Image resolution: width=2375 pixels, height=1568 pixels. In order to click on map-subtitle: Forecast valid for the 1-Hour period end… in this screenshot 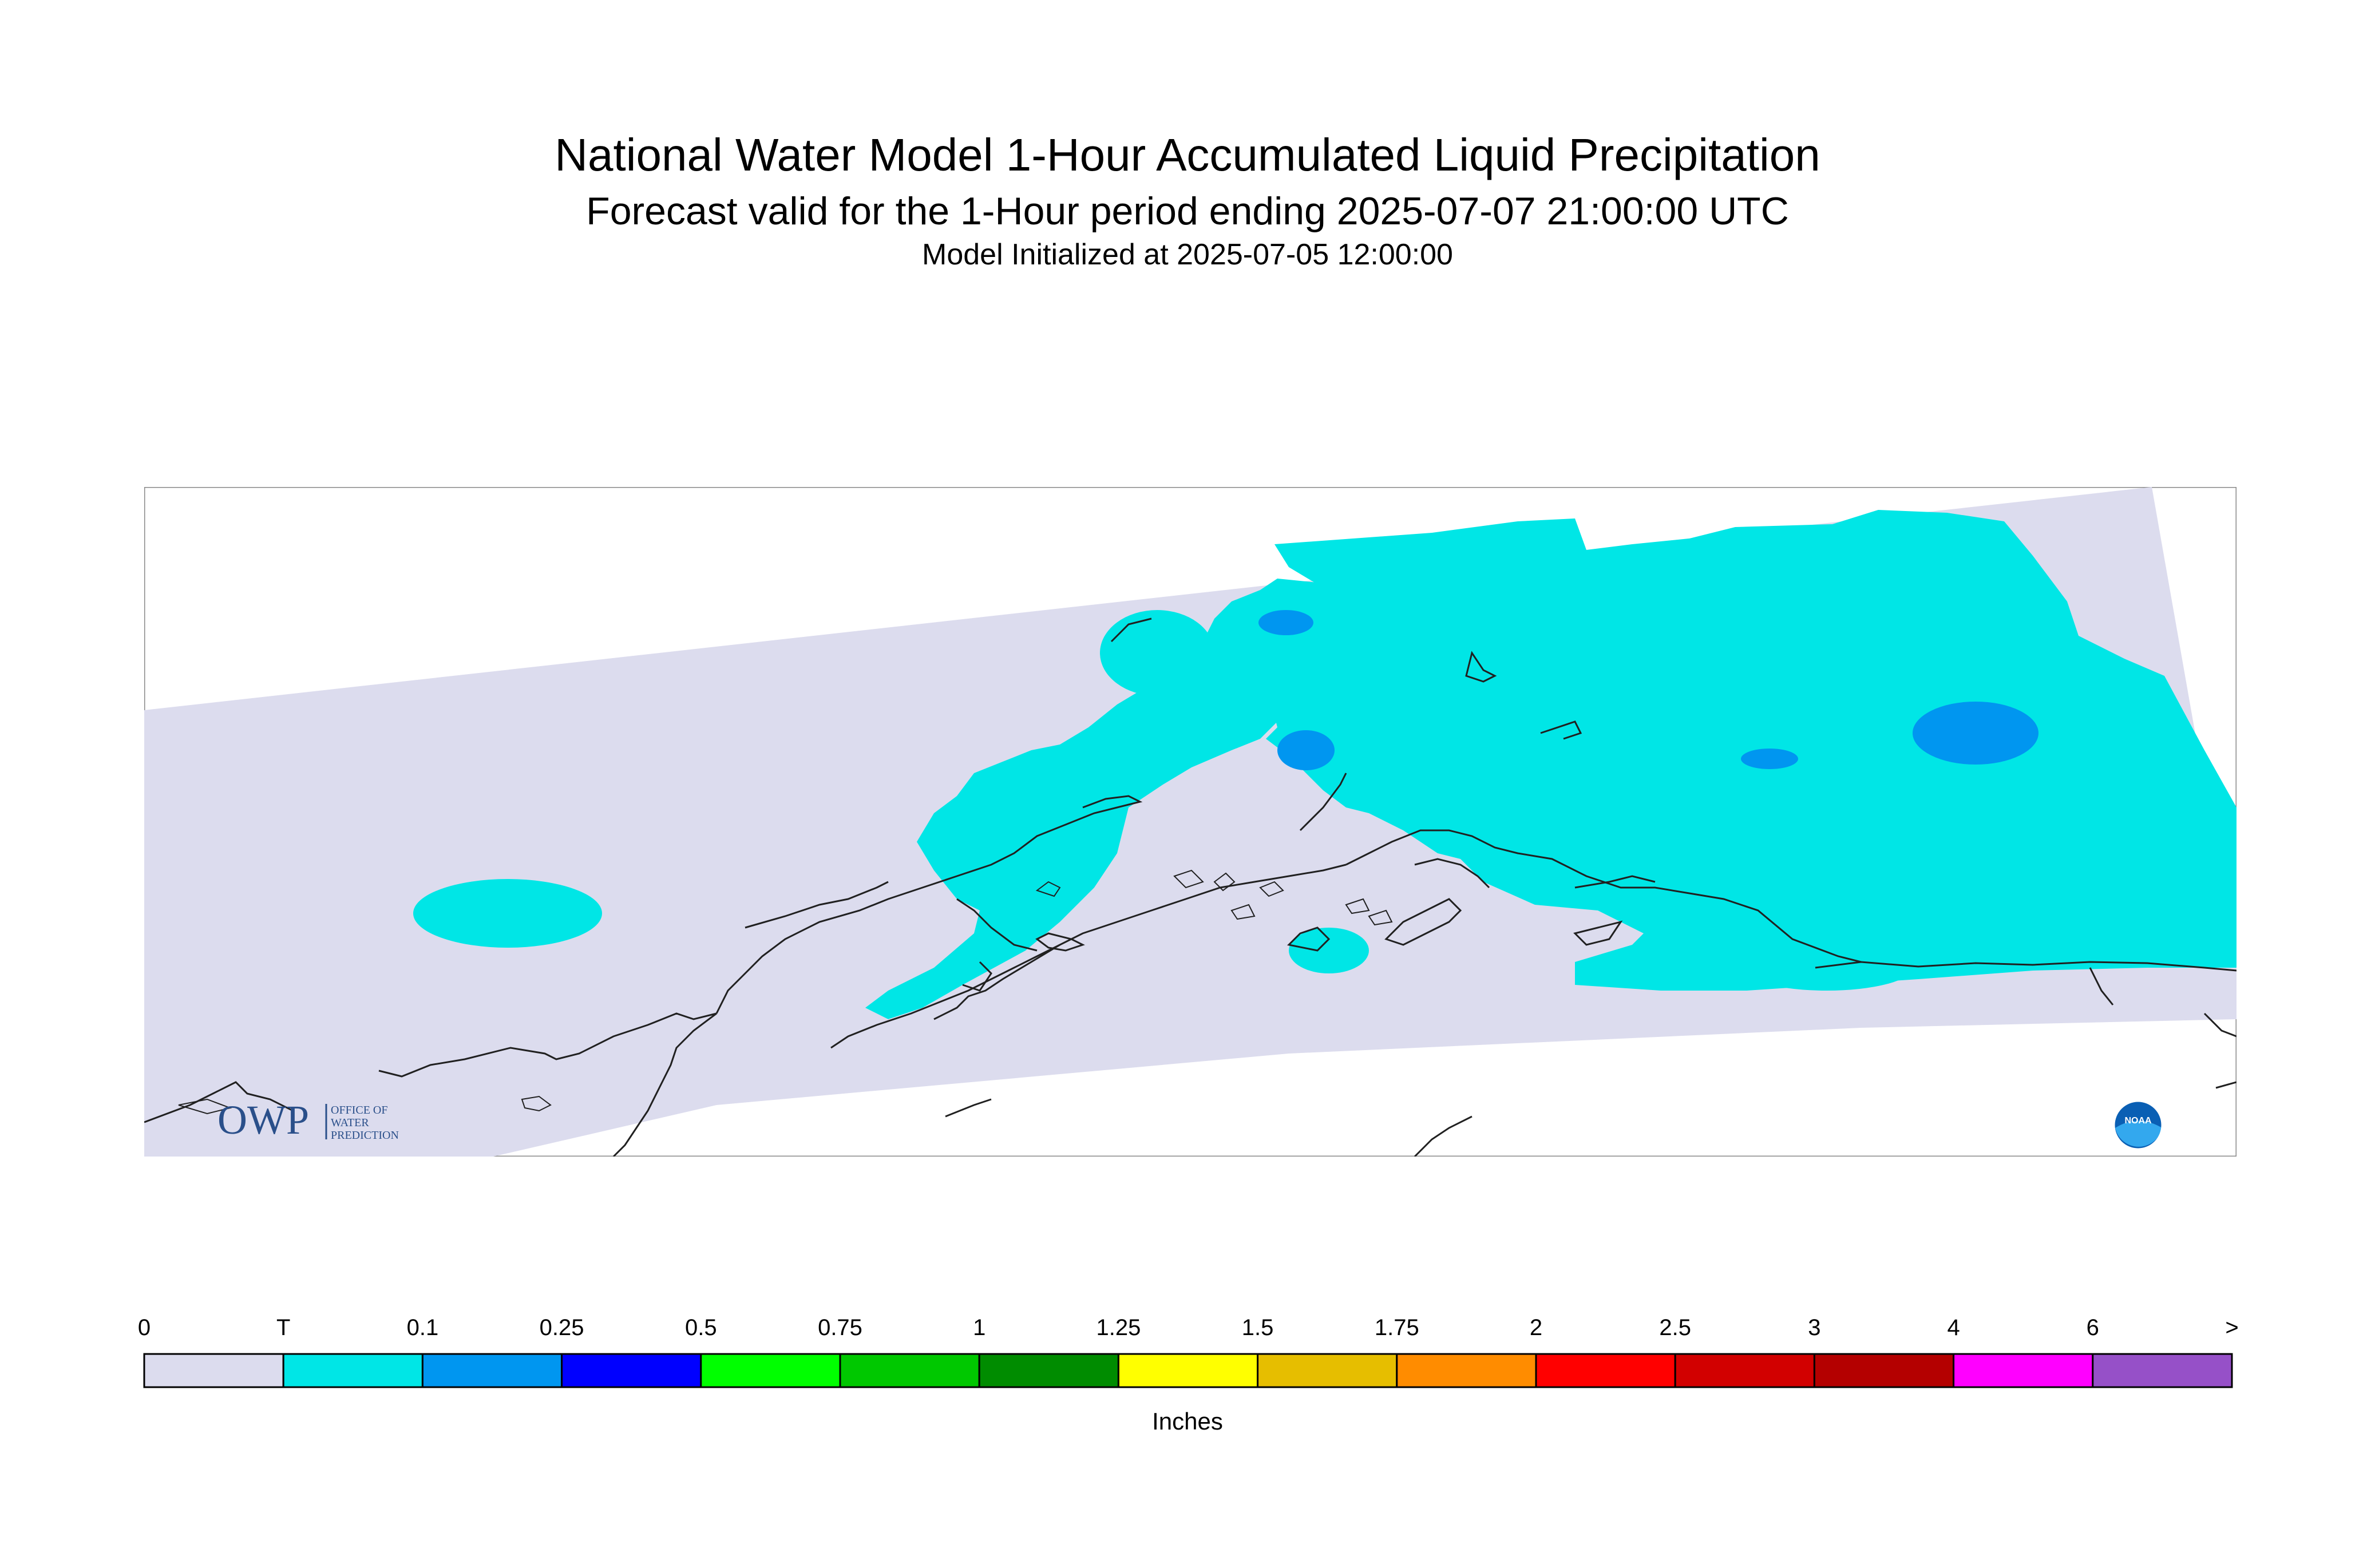, I will do `click(1187, 211)`.